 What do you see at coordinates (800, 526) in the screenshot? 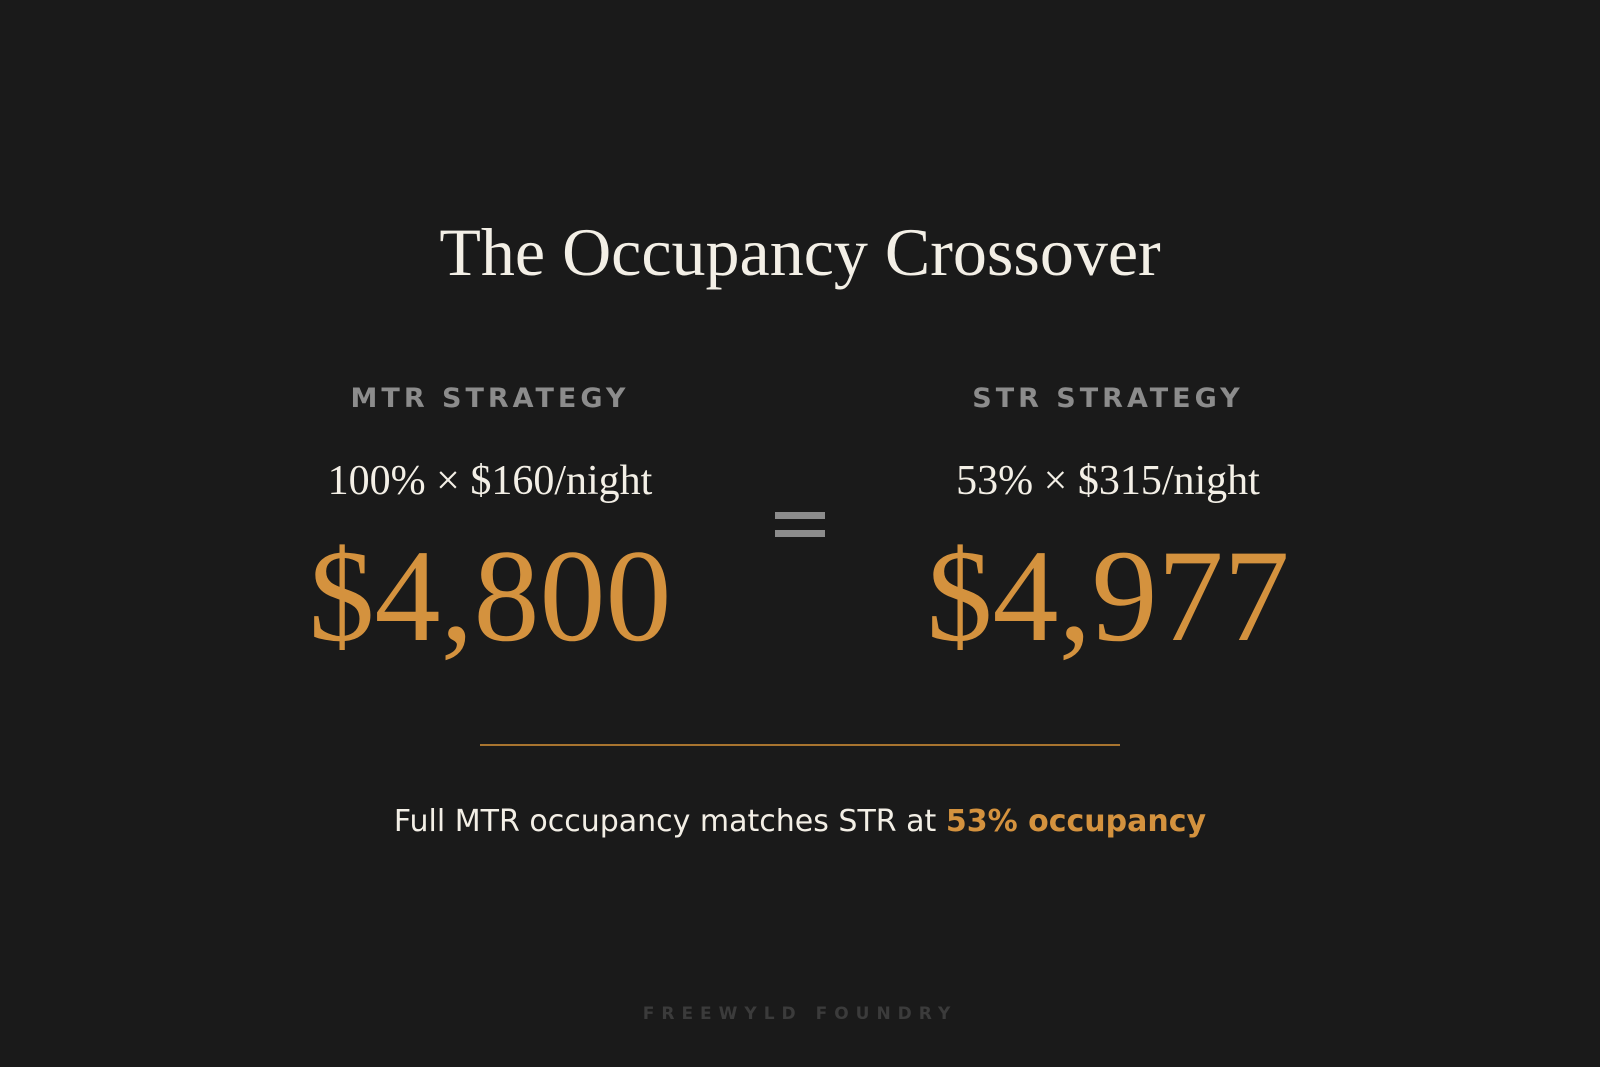
I see `equals-sign` at bounding box center [800, 526].